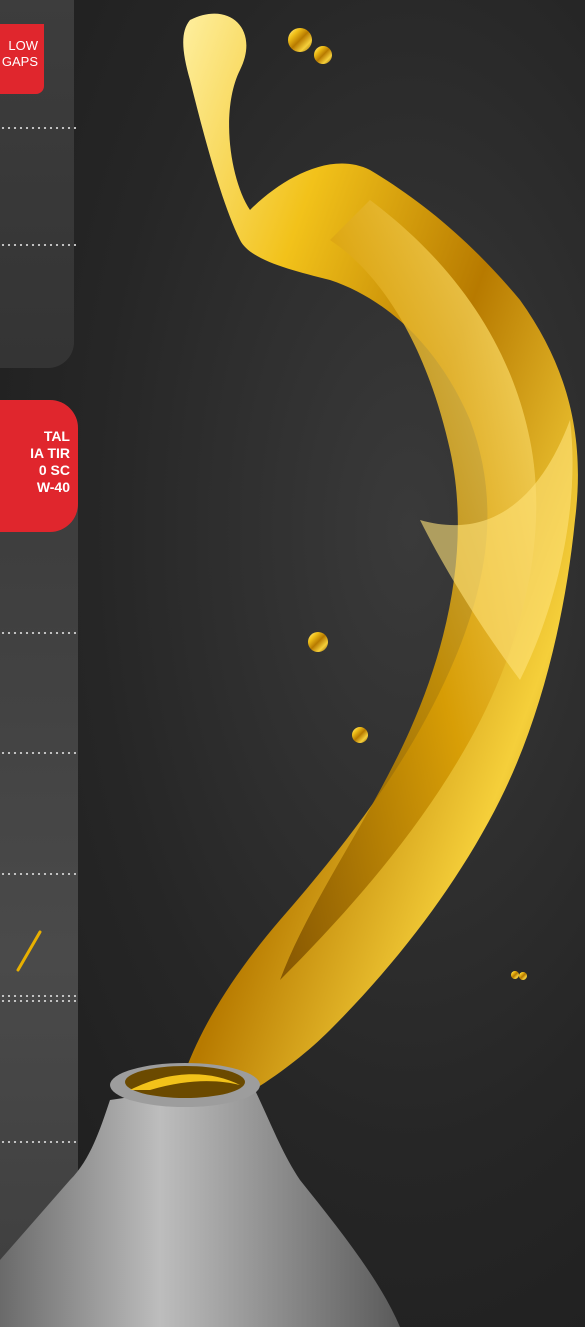  I want to click on product-badge-line-2: IA TIR, so click(50, 453).